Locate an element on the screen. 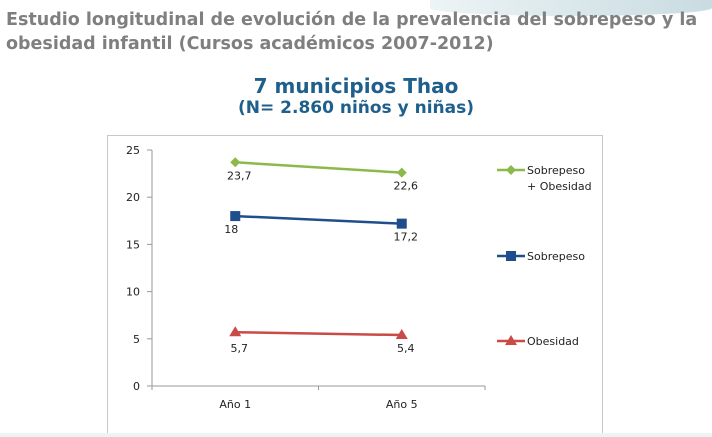  data-label: 5,4 is located at coordinates (406, 348).